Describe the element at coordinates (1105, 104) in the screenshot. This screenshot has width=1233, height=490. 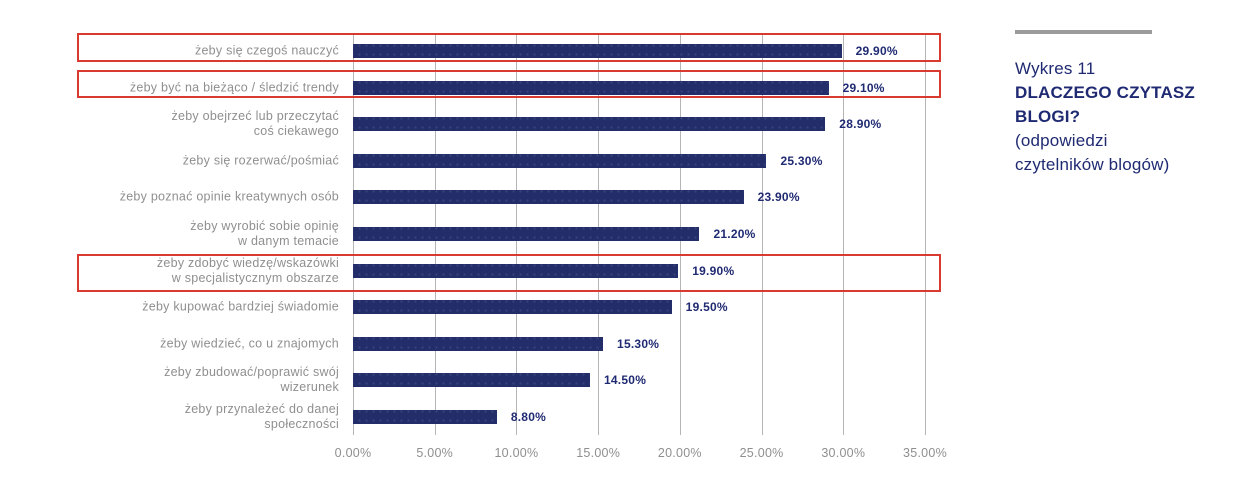
I see `chart-title: DLACZEGO CZYTASZ BLOGI?` at that location.